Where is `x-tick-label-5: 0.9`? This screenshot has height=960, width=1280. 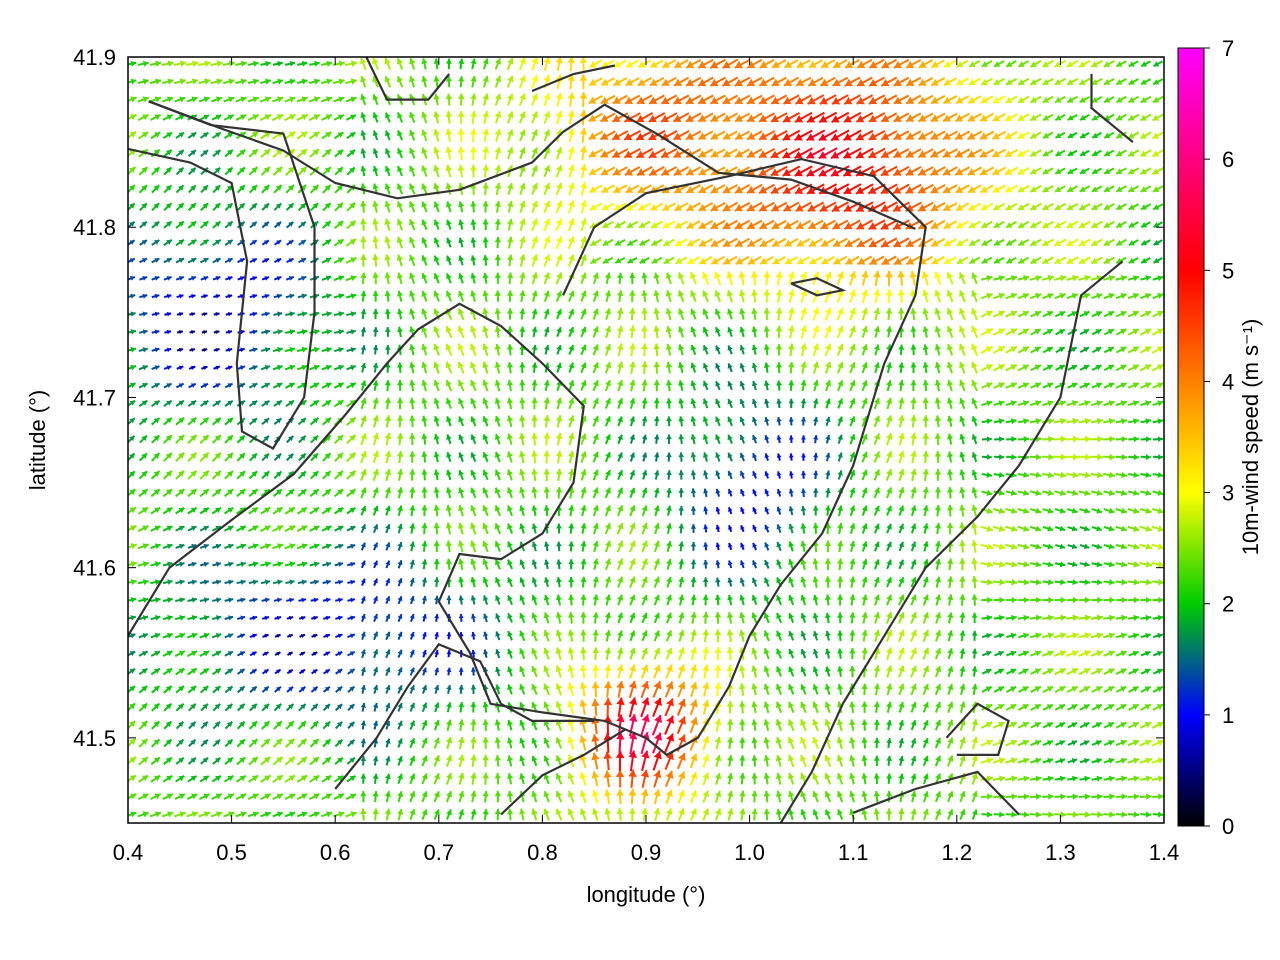 x-tick-label-5: 0.9 is located at coordinates (646, 852).